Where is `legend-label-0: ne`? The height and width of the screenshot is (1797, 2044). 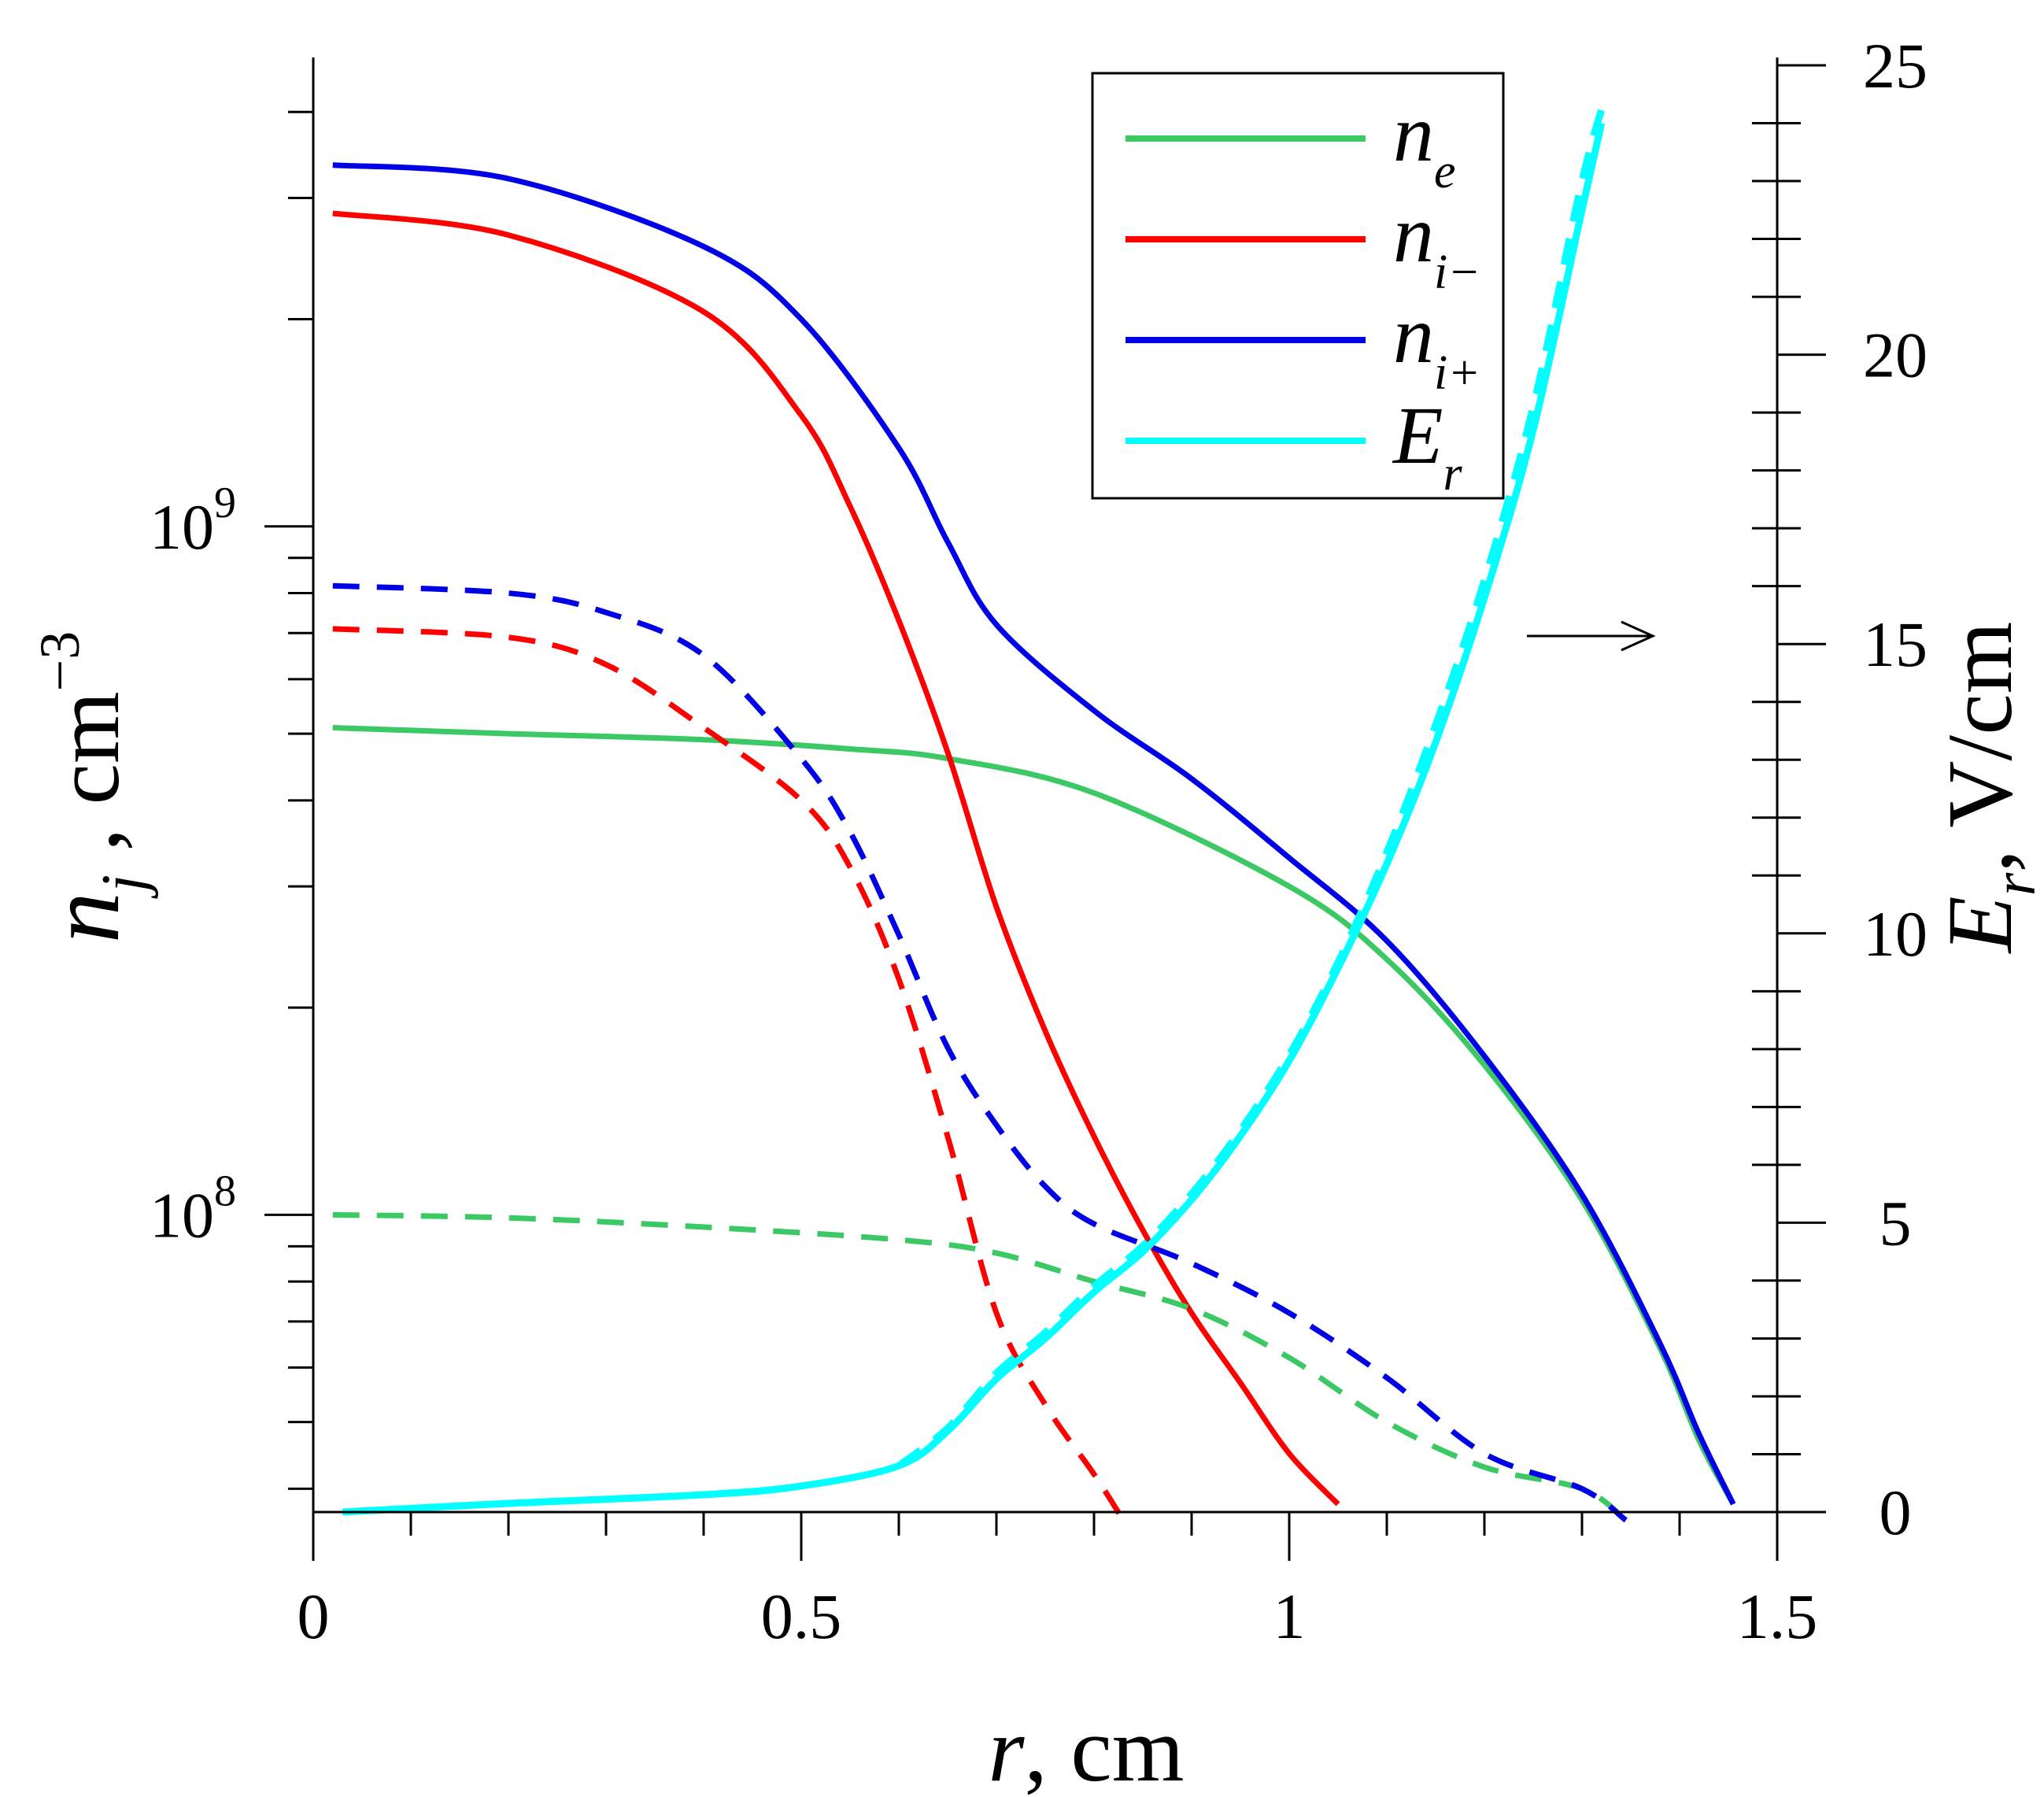
legend-label-0: ne is located at coordinates (1424, 143).